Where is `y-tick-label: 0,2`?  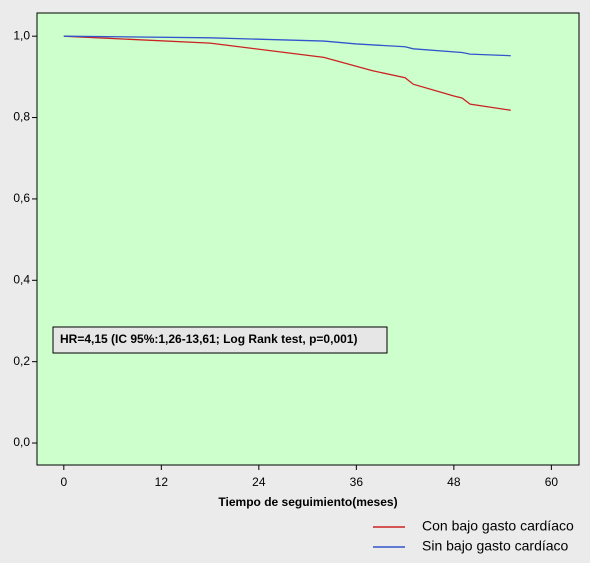
y-tick-label: 0,2 is located at coordinates (21, 361).